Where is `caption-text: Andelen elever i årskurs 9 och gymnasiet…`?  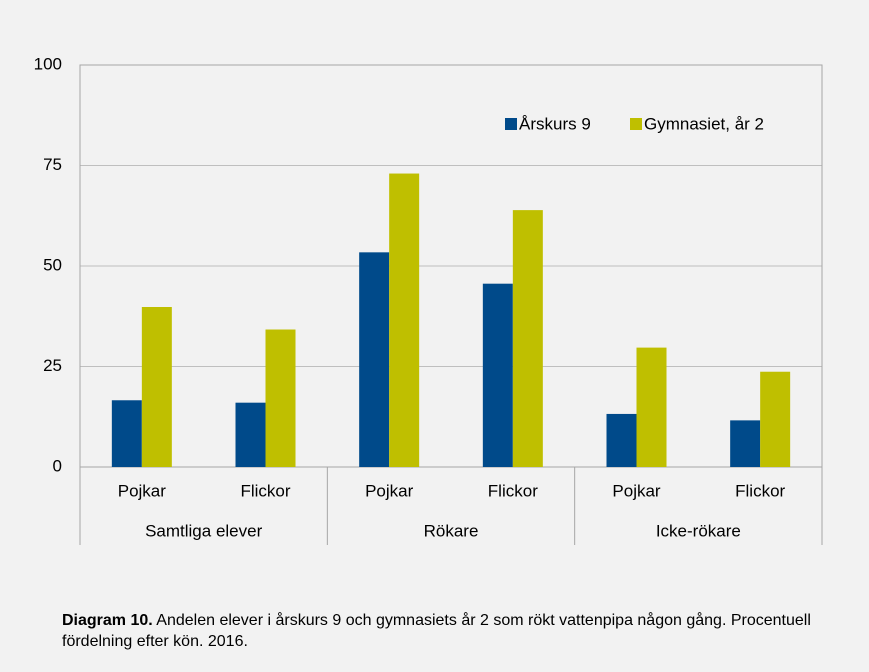 caption-text: Andelen elever i årskurs 9 och gymnasiet… is located at coordinates (436, 631).